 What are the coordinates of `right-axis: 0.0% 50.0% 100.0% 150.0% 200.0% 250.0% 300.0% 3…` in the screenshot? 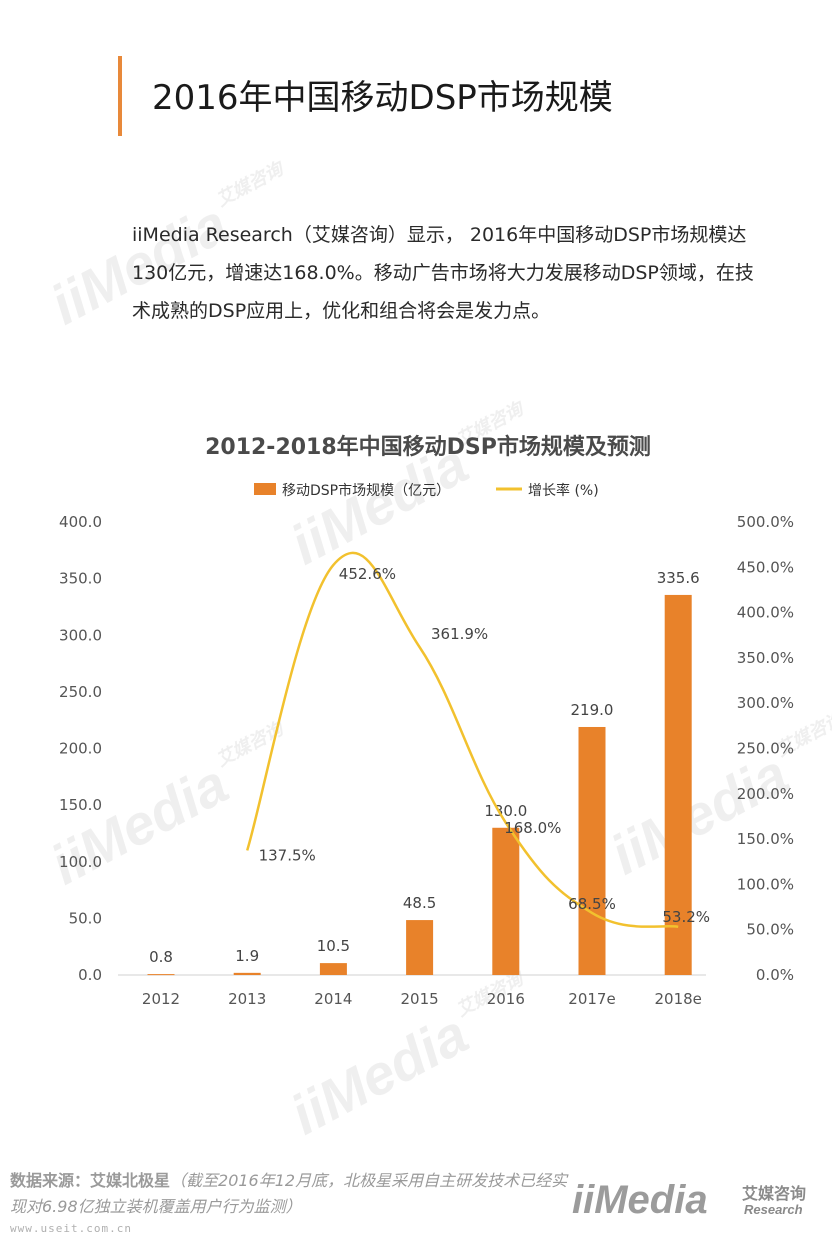 It's located at (765, 748).